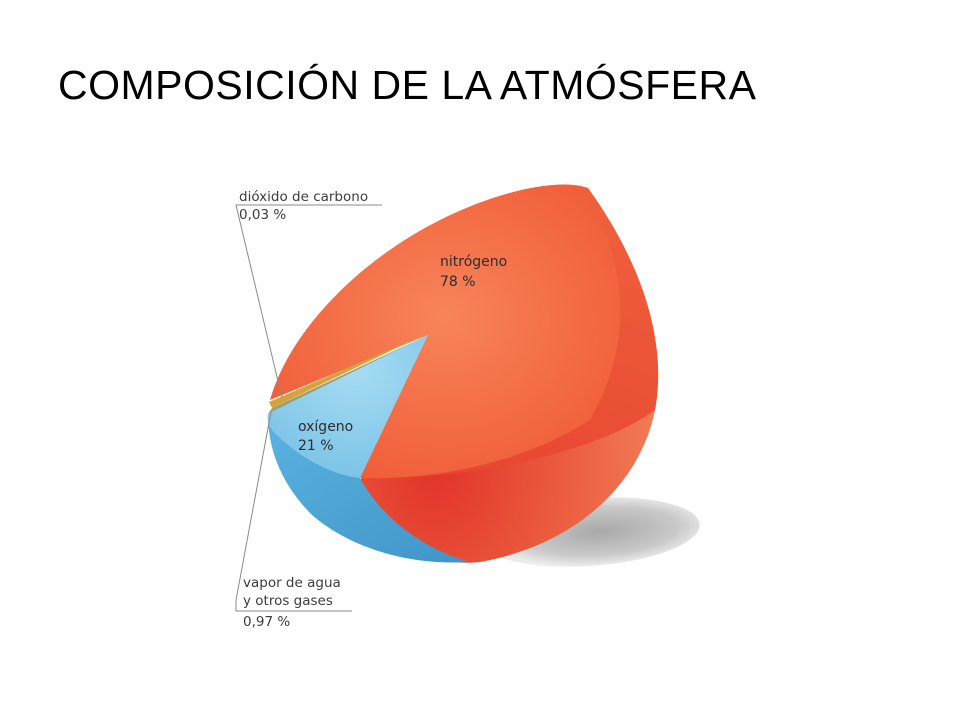 The image size is (960, 720). What do you see at coordinates (407, 85) in the screenshot?
I see `page-title: COMPOSICIÓN DE LA ATMÓSFERA` at bounding box center [407, 85].